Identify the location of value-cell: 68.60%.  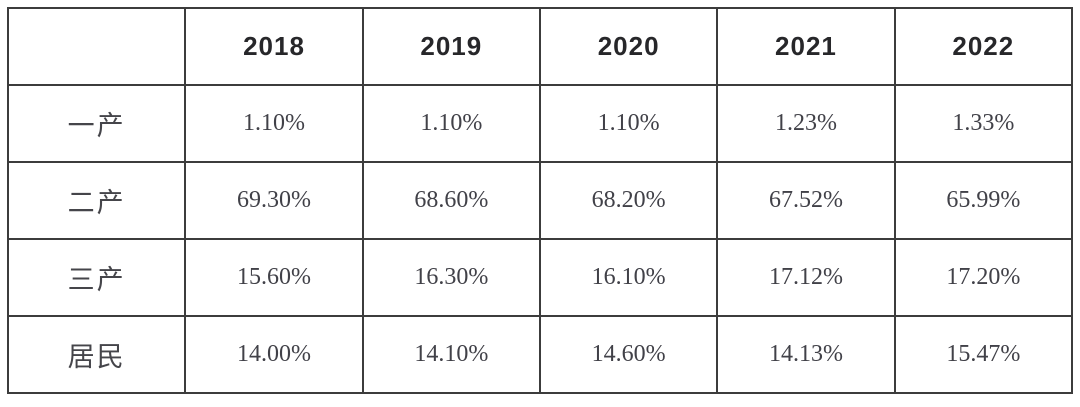
(451, 200).